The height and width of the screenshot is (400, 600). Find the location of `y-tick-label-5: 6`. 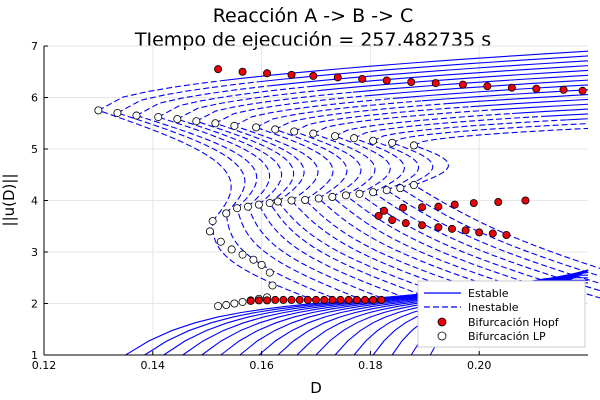

y-tick-label-5: 6 is located at coordinates (34, 98).